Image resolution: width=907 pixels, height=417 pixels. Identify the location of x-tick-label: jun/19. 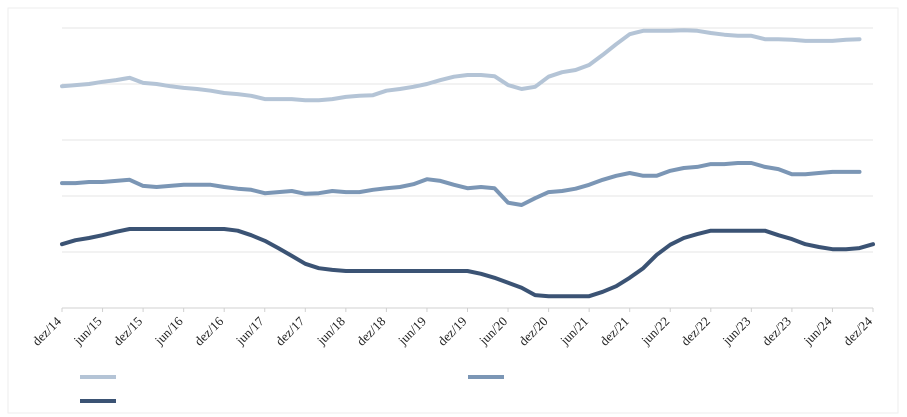
(411, 331).